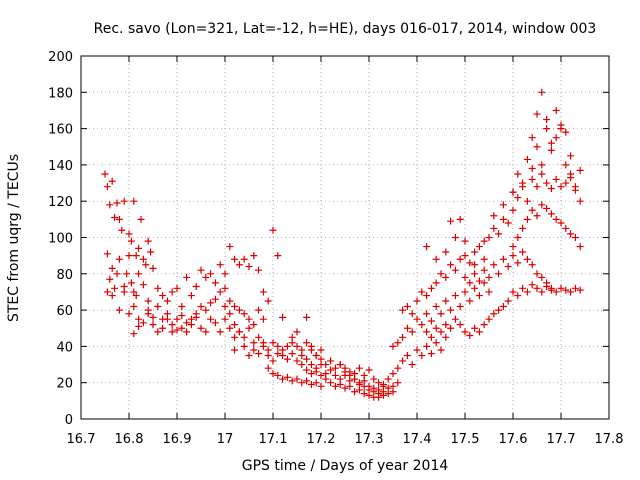 Image resolution: width=640 pixels, height=480 pixels. Describe the element at coordinates (561, 439) in the screenshot. I see `x-tick-label: 17.7` at that location.